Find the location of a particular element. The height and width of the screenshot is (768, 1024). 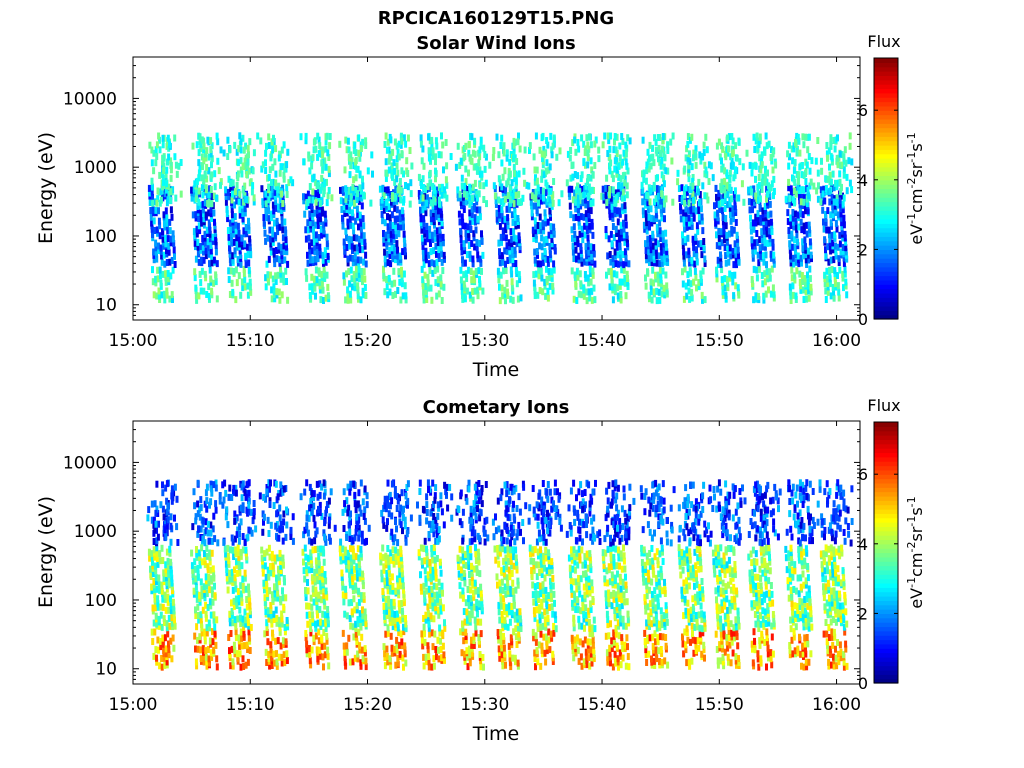

x-axis-label: Time is located at coordinates (496, 370).